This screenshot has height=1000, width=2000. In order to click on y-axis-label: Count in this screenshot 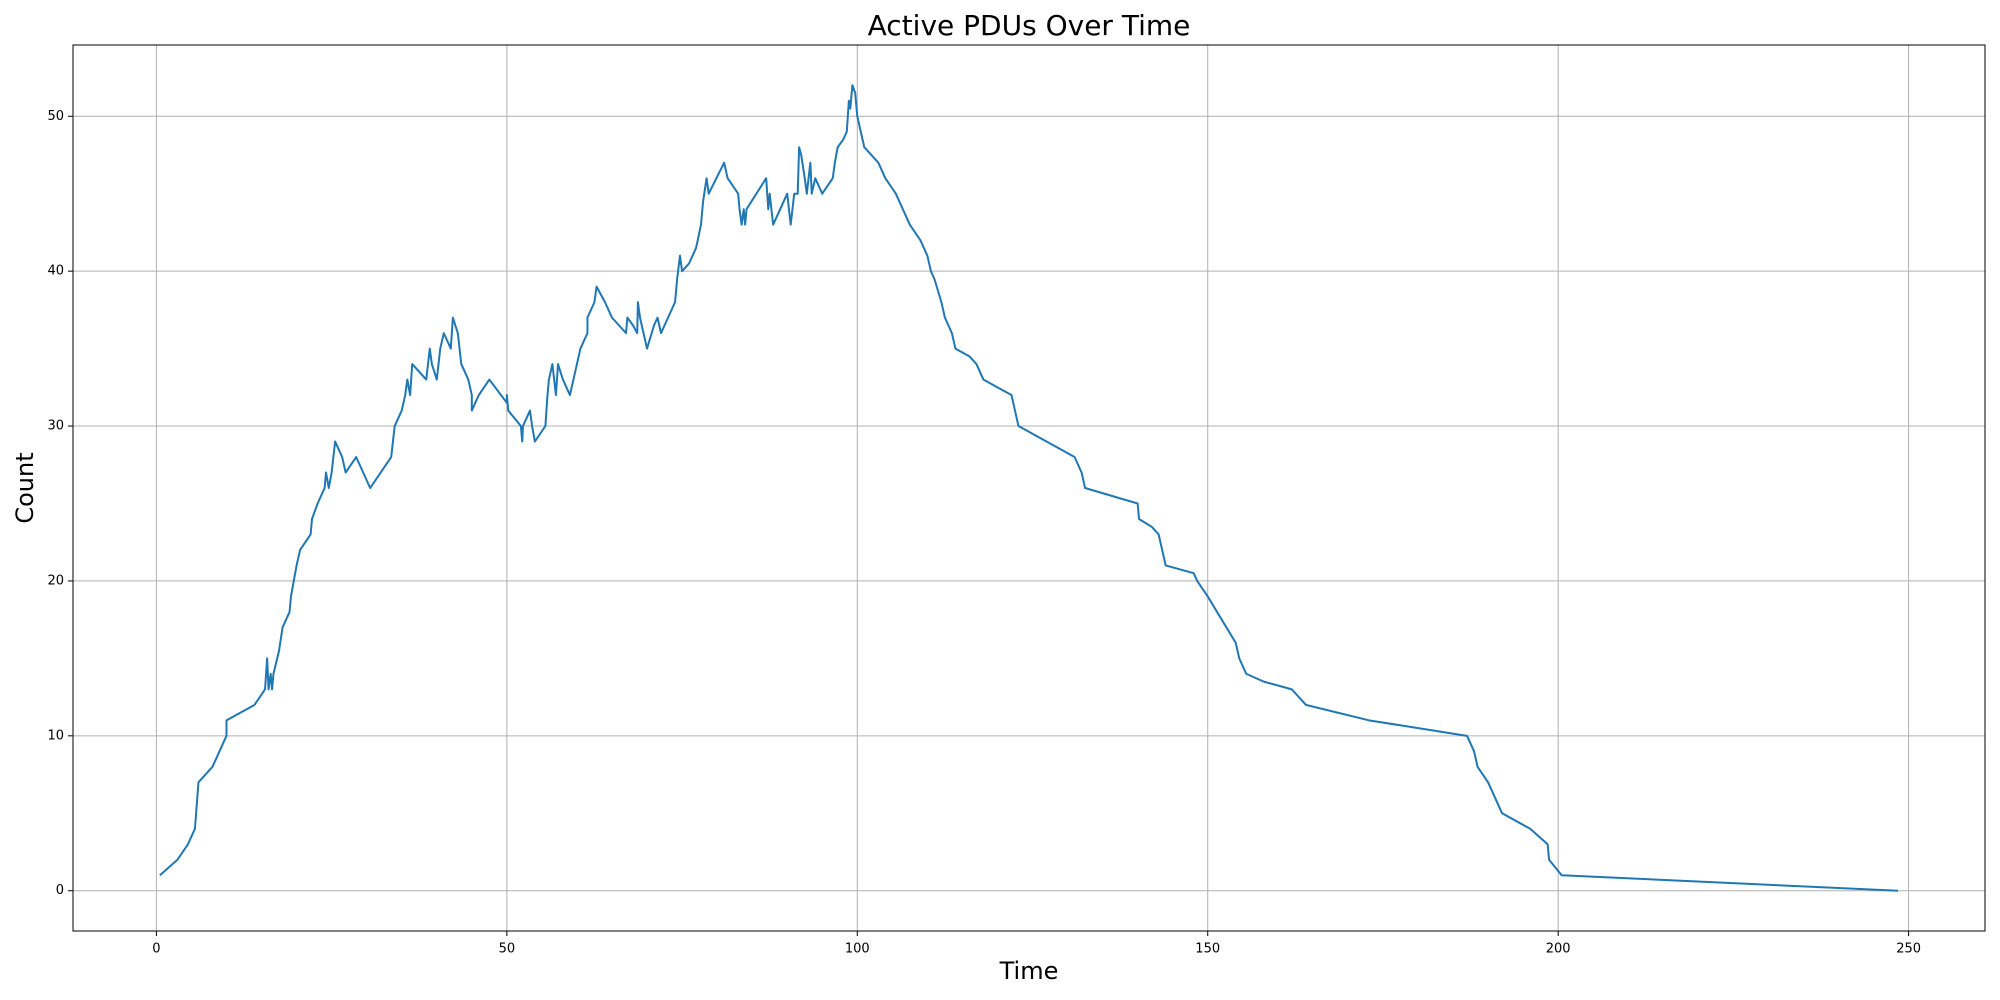, I will do `click(25, 487)`.